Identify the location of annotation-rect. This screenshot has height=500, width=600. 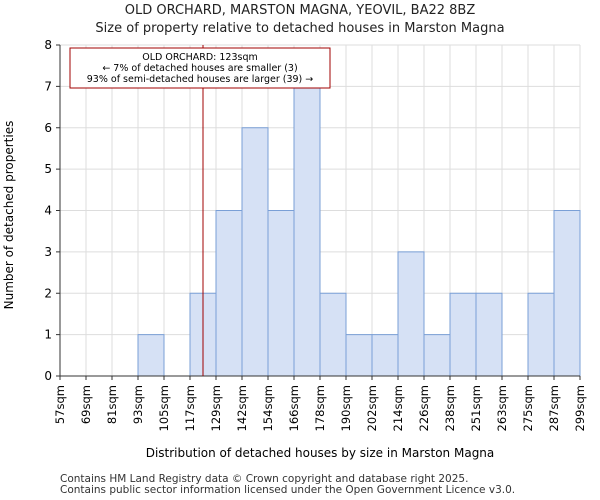
(200, 68).